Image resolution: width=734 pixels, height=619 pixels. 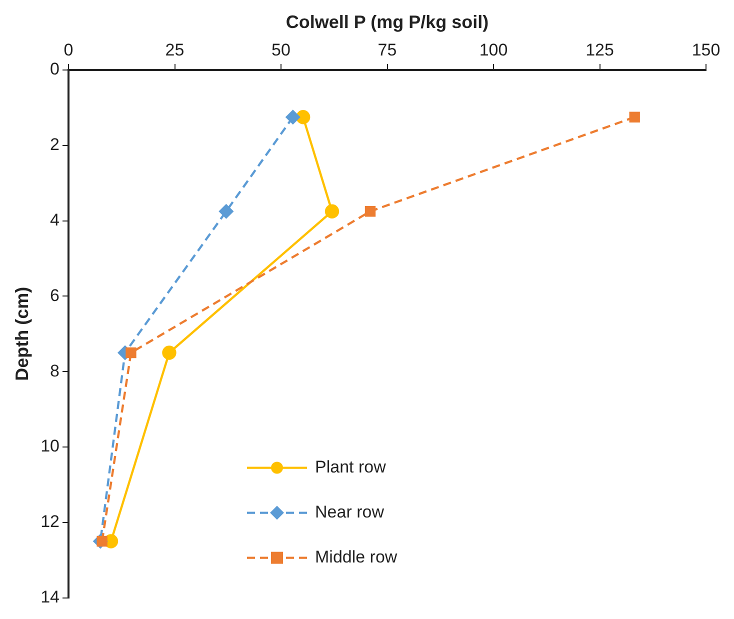 What do you see at coordinates (706, 50) in the screenshot?
I see `x-tick-label: 150` at bounding box center [706, 50].